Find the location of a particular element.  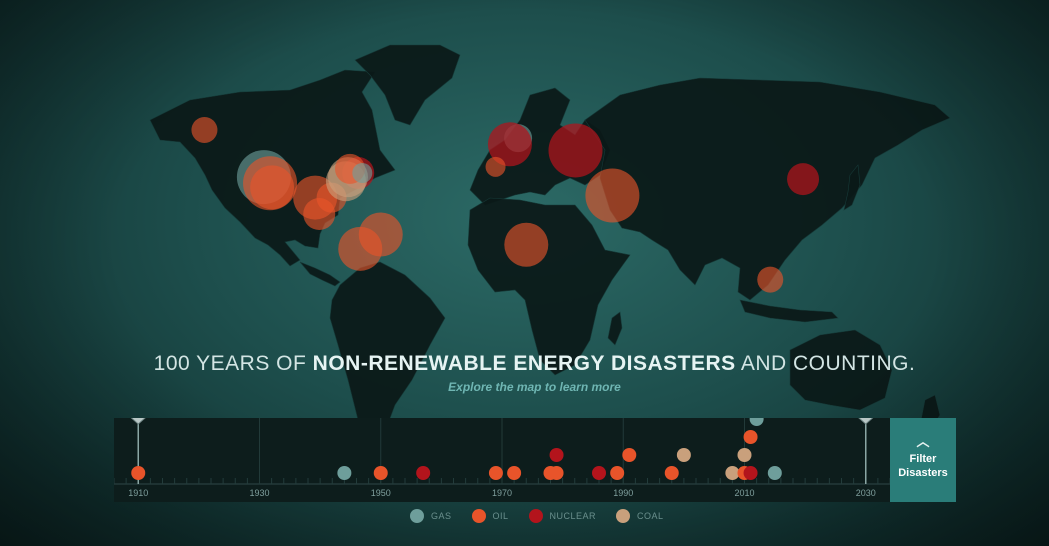

marker-uk-nuclear is located at coordinates (509, 144).